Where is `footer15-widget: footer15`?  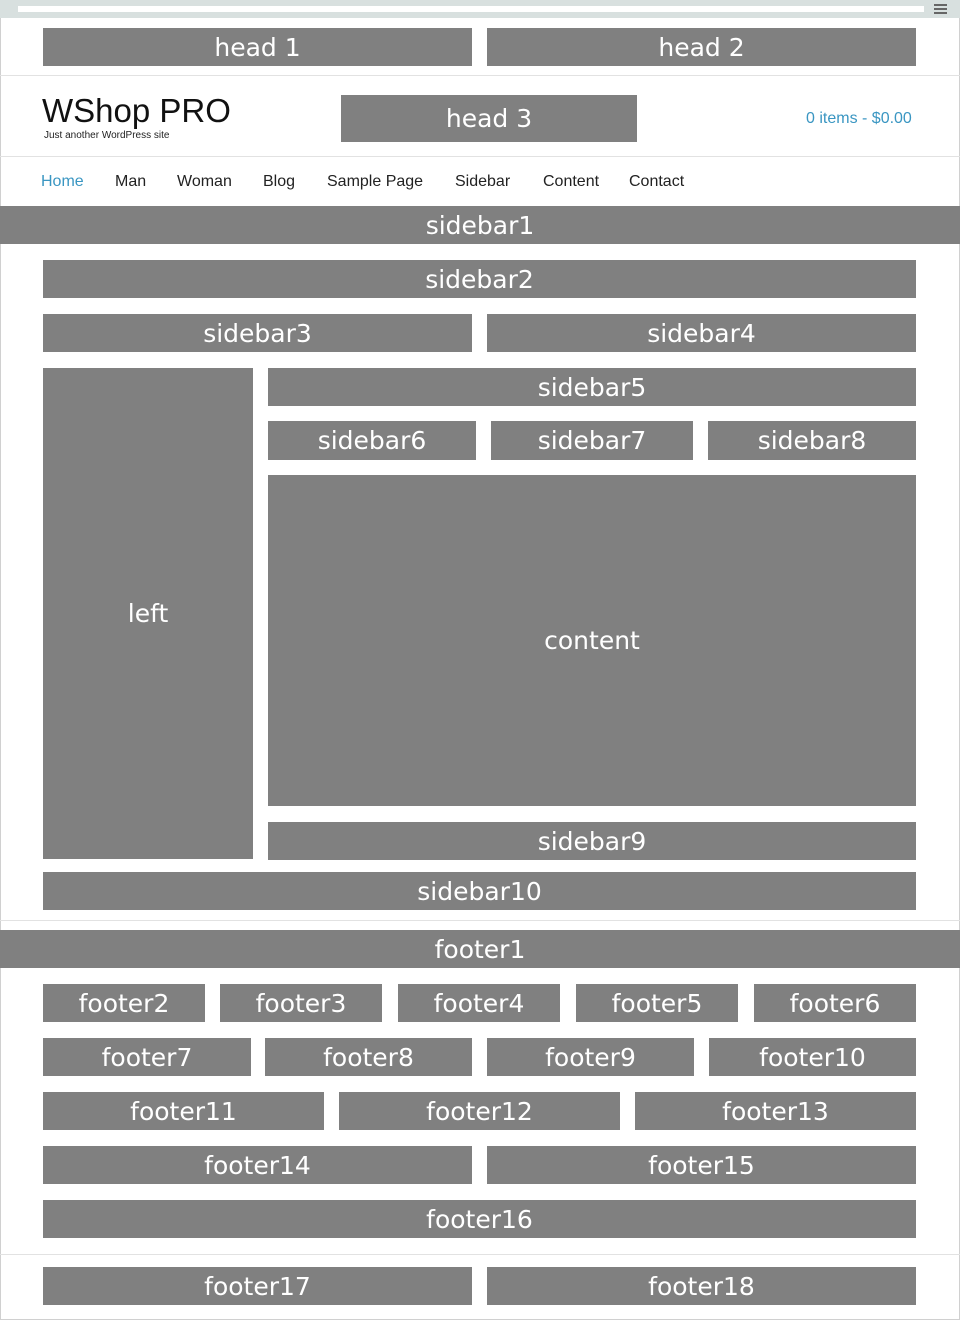
footer15-widget: footer15 is located at coordinates (701, 1165).